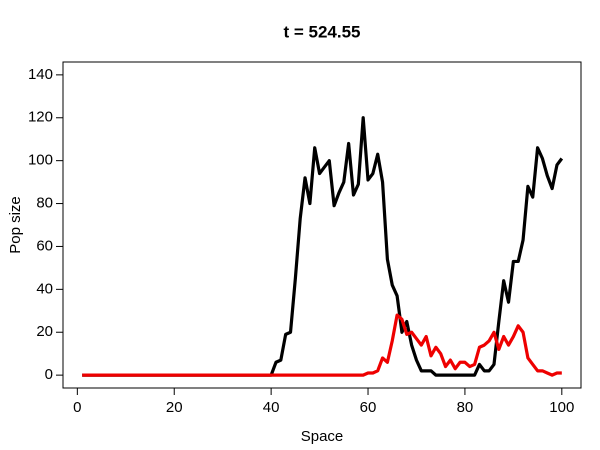  What do you see at coordinates (44, 245) in the screenshot?
I see `y-tick-label: 60` at bounding box center [44, 245].